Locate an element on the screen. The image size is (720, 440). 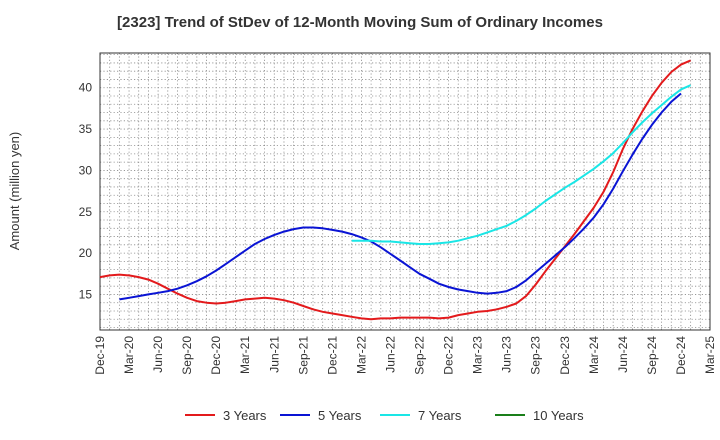
x-tick-label: Dec-22 is located at coordinates (449, 355).